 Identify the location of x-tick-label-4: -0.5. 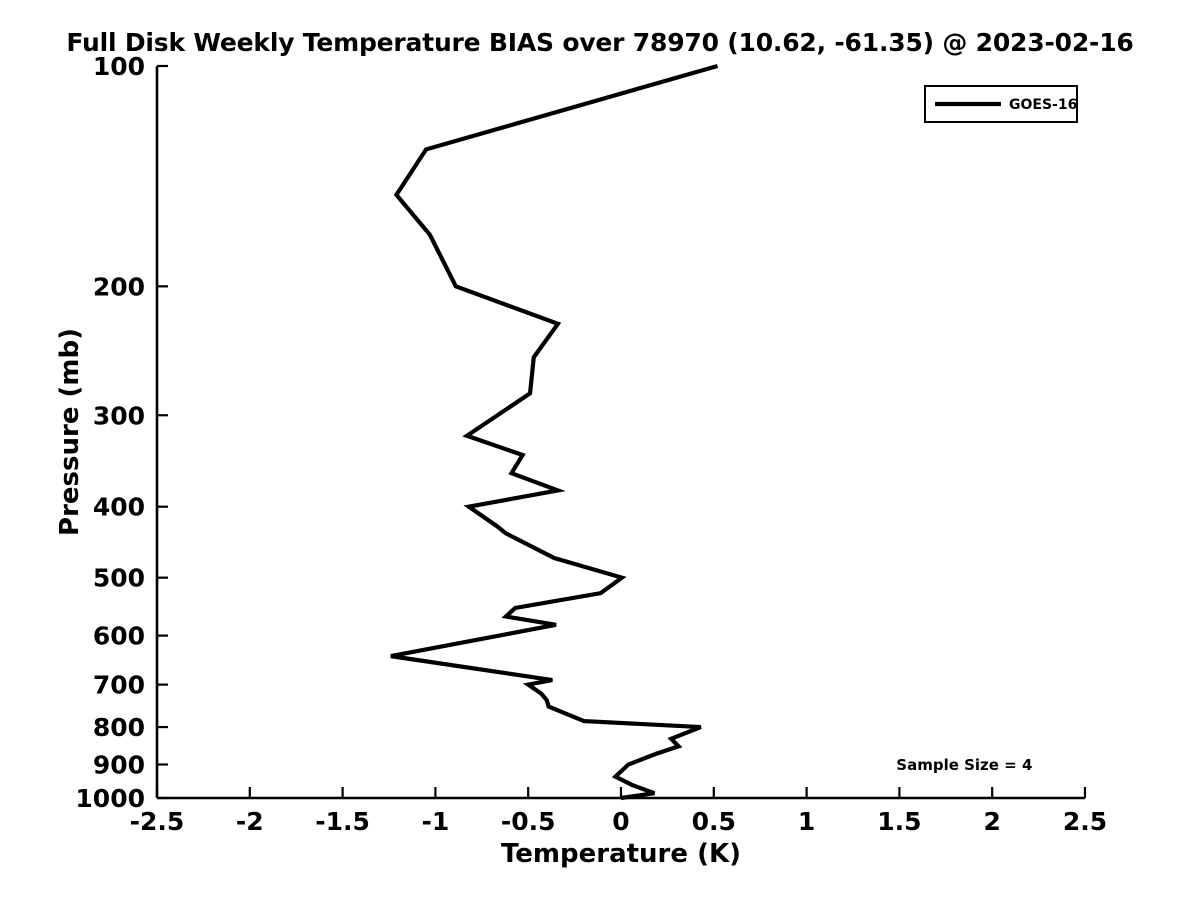
(528, 821).